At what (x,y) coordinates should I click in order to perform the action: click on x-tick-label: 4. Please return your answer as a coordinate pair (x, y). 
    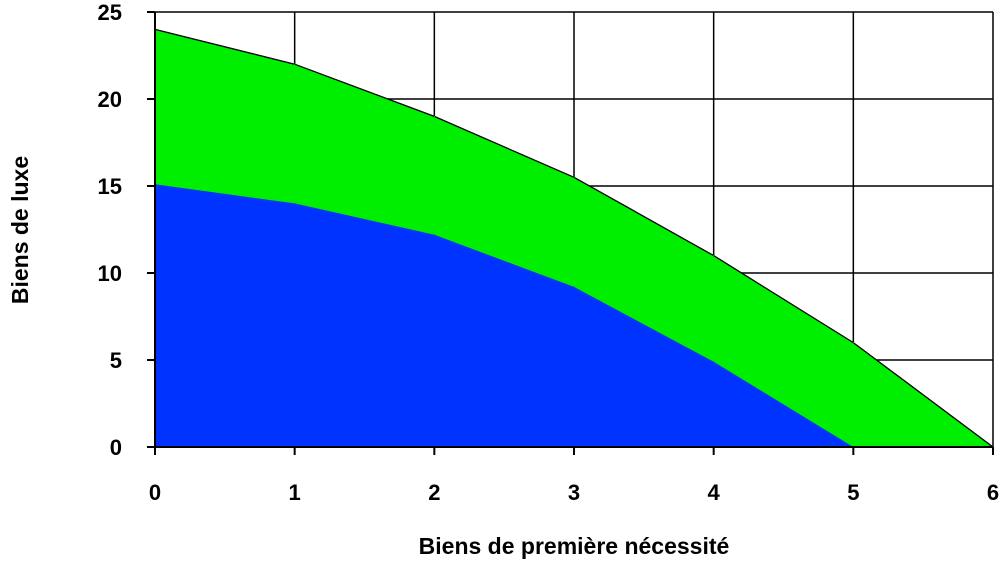
    Looking at the image, I should click on (714, 492).